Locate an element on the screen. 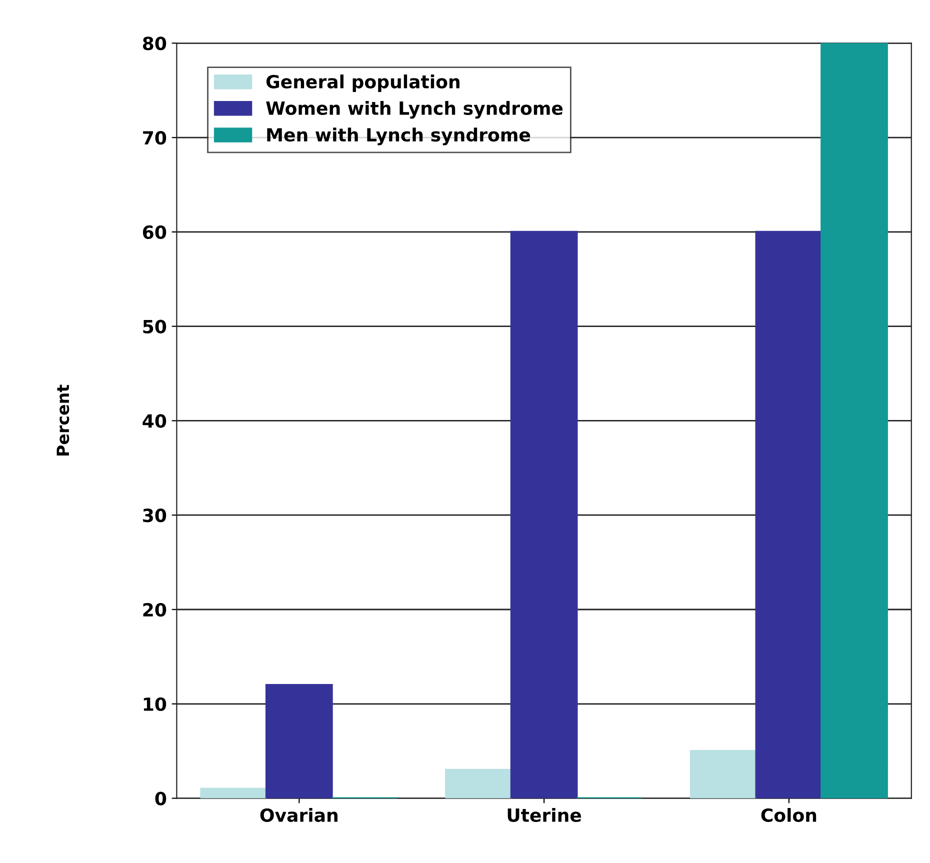  y-tick-label: 70 is located at coordinates (154, 138).